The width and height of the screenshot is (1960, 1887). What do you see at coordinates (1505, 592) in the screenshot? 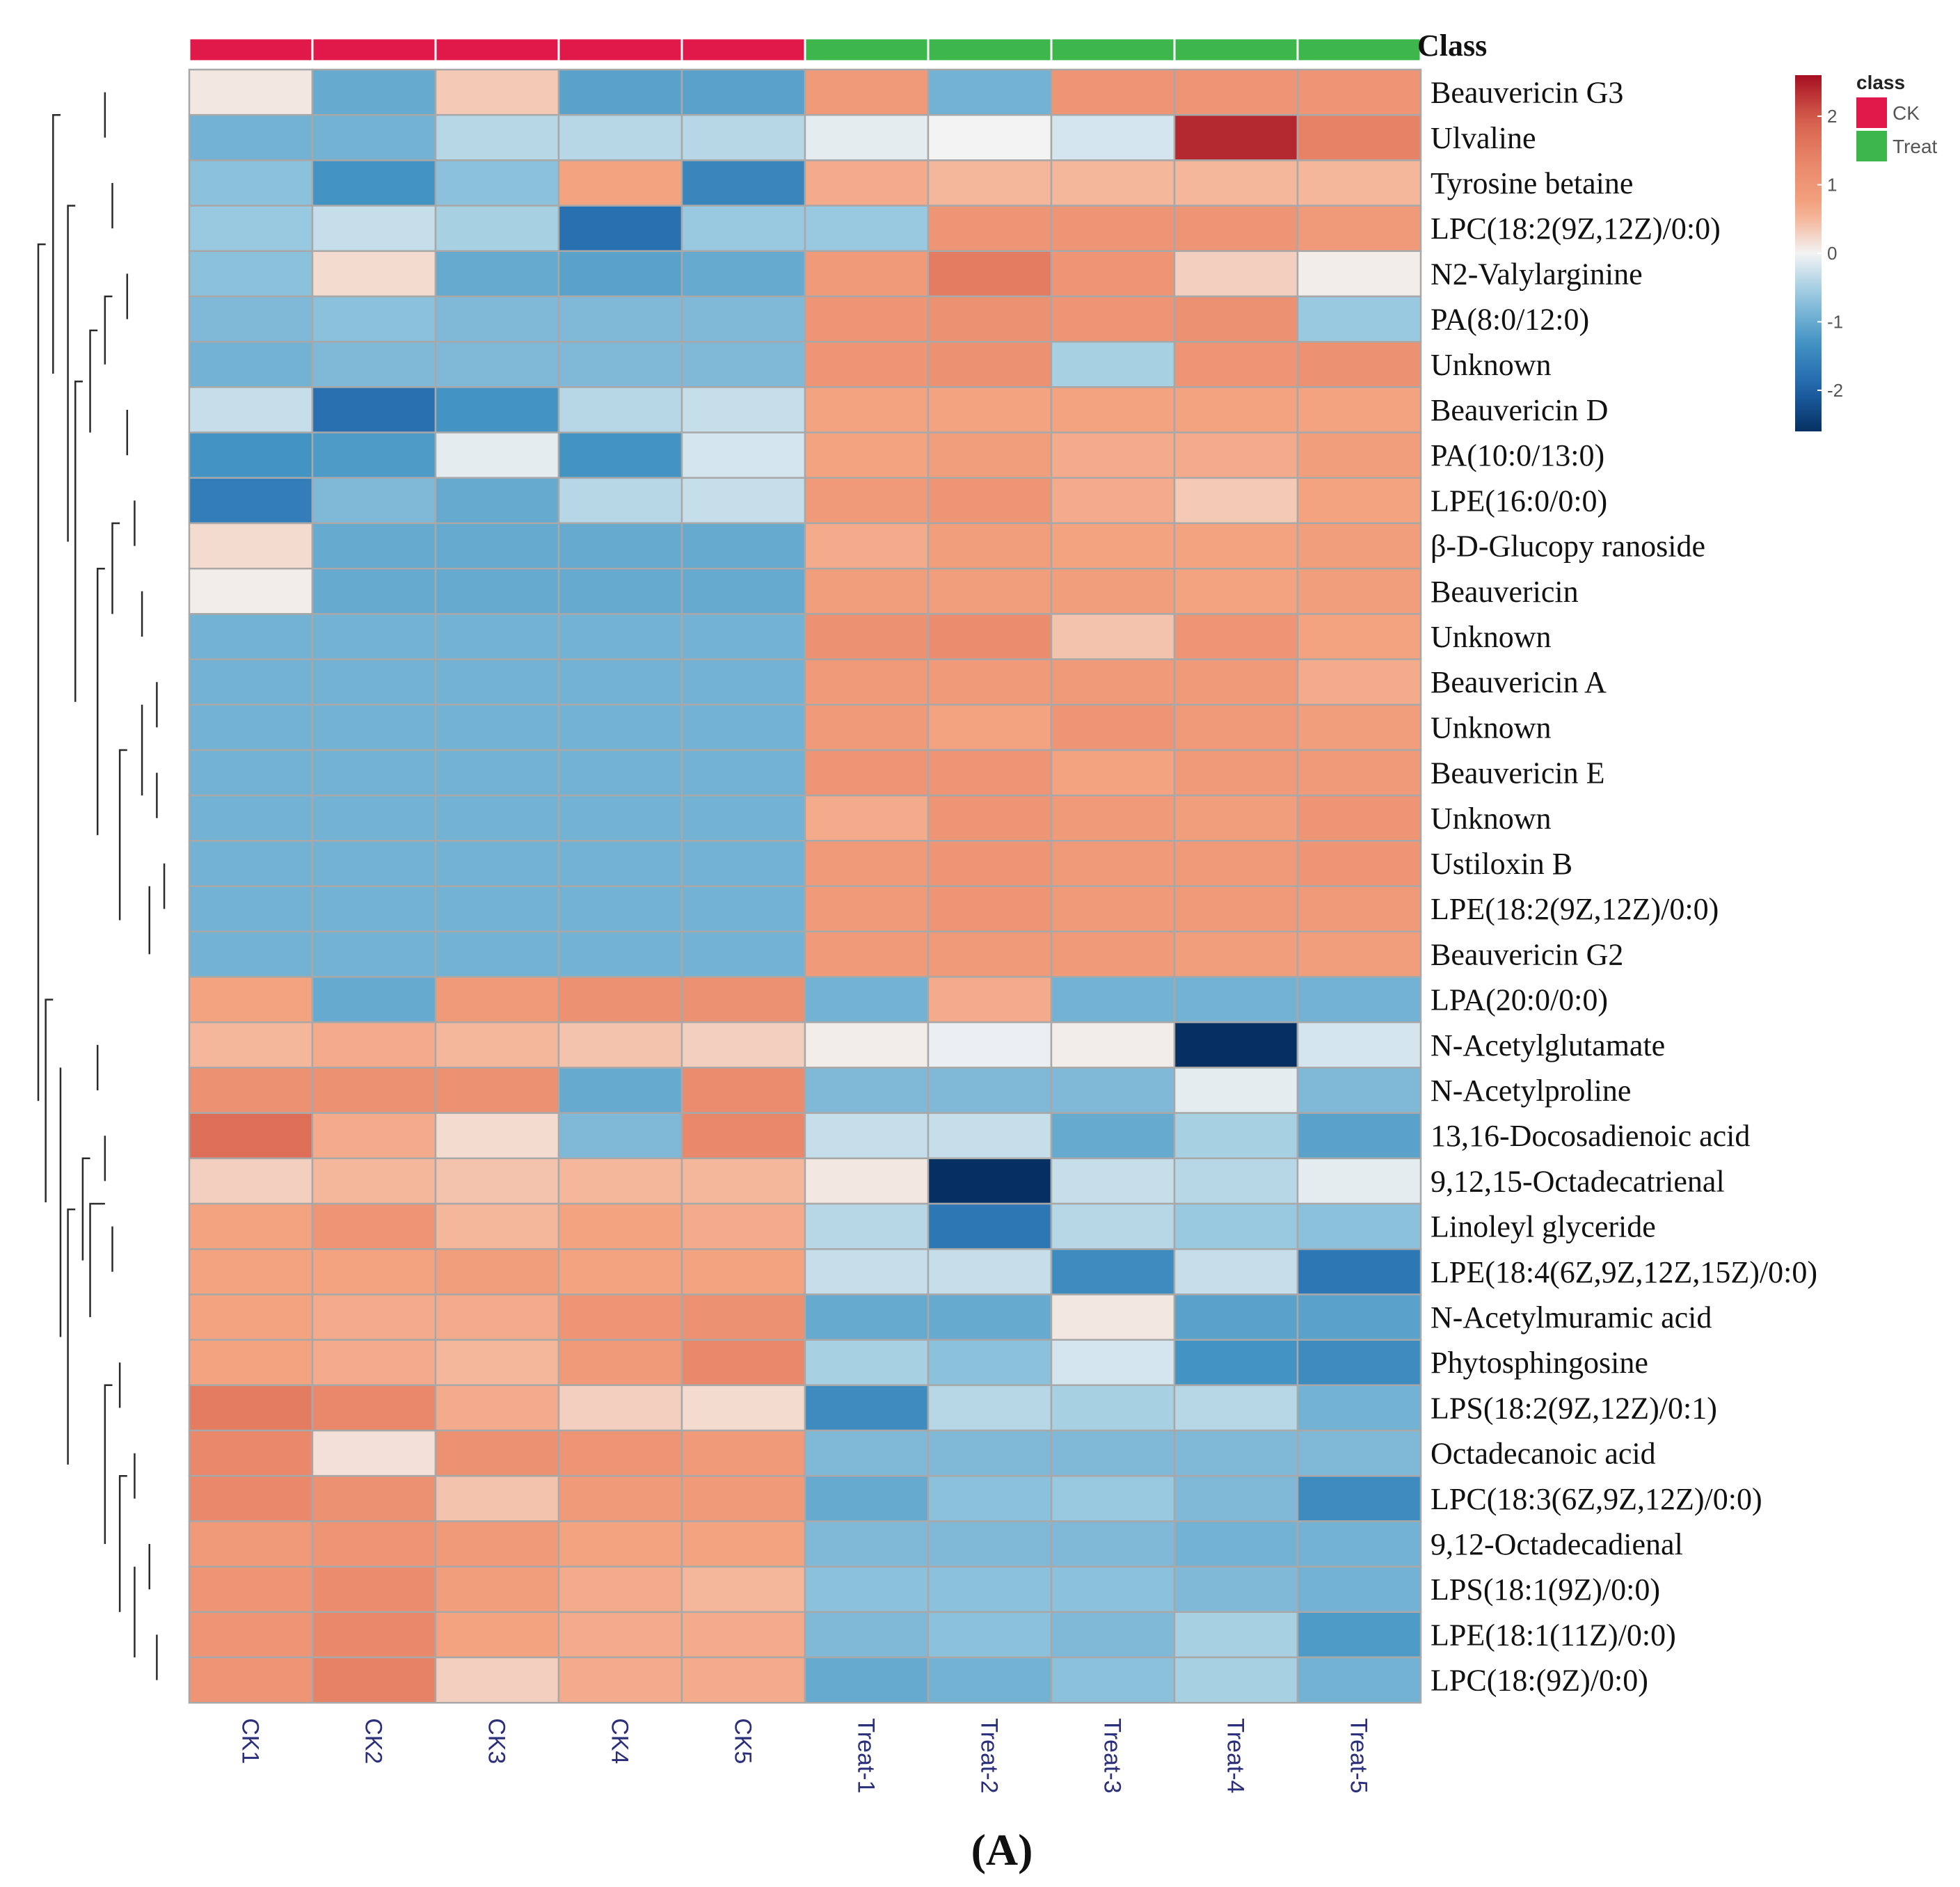
I see `row-label: Beauvericin` at bounding box center [1505, 592].